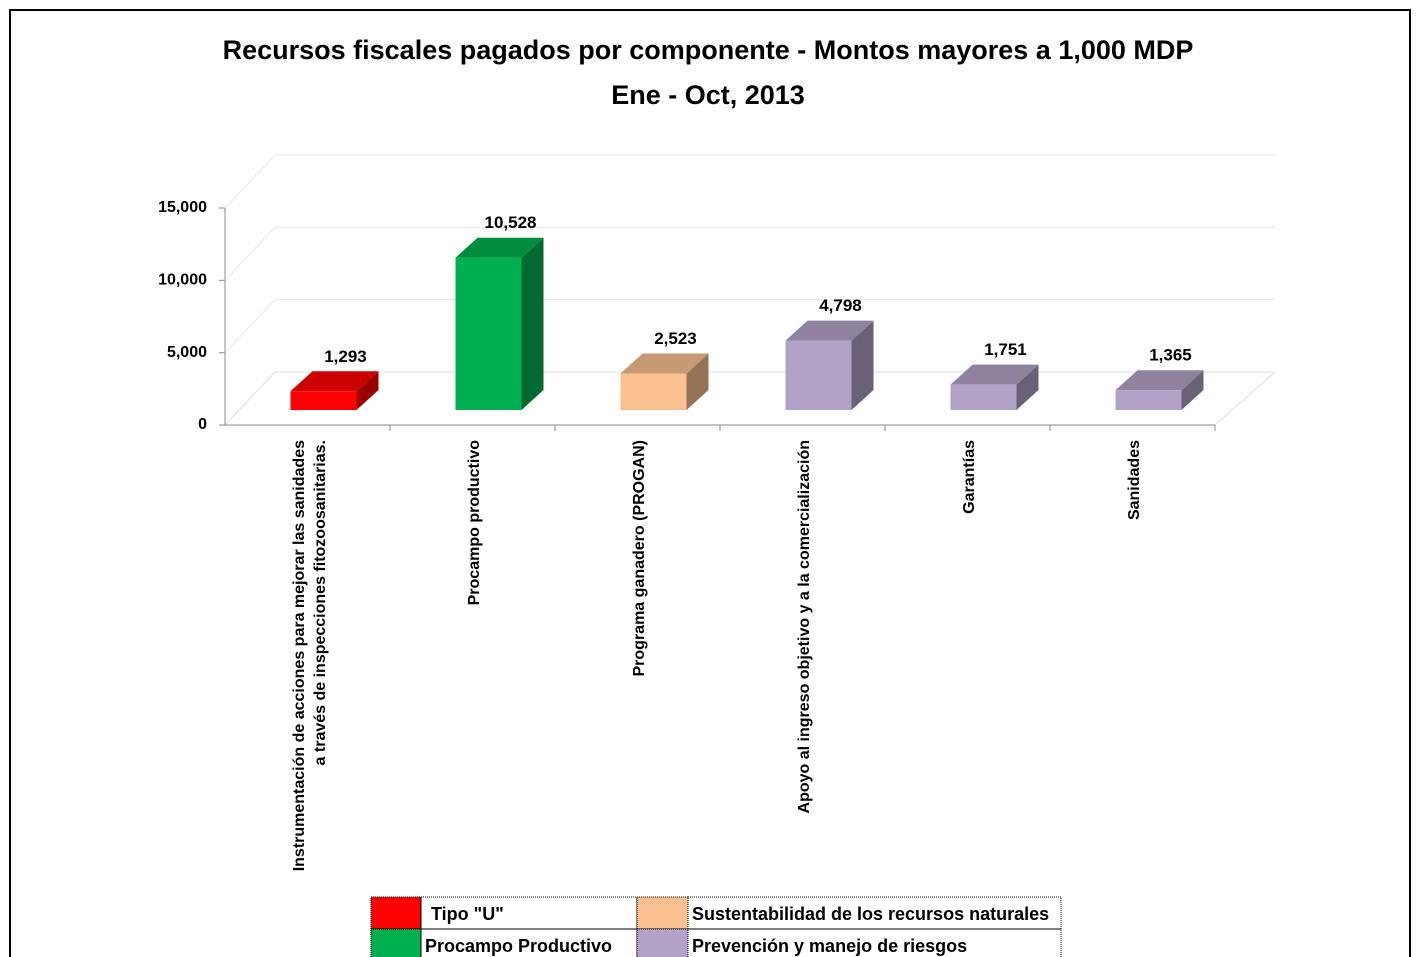 Image resolution: width=1420 pixels, height=957 pixels. I want to click on y-tick-label: 5,000, so click(187, 352).